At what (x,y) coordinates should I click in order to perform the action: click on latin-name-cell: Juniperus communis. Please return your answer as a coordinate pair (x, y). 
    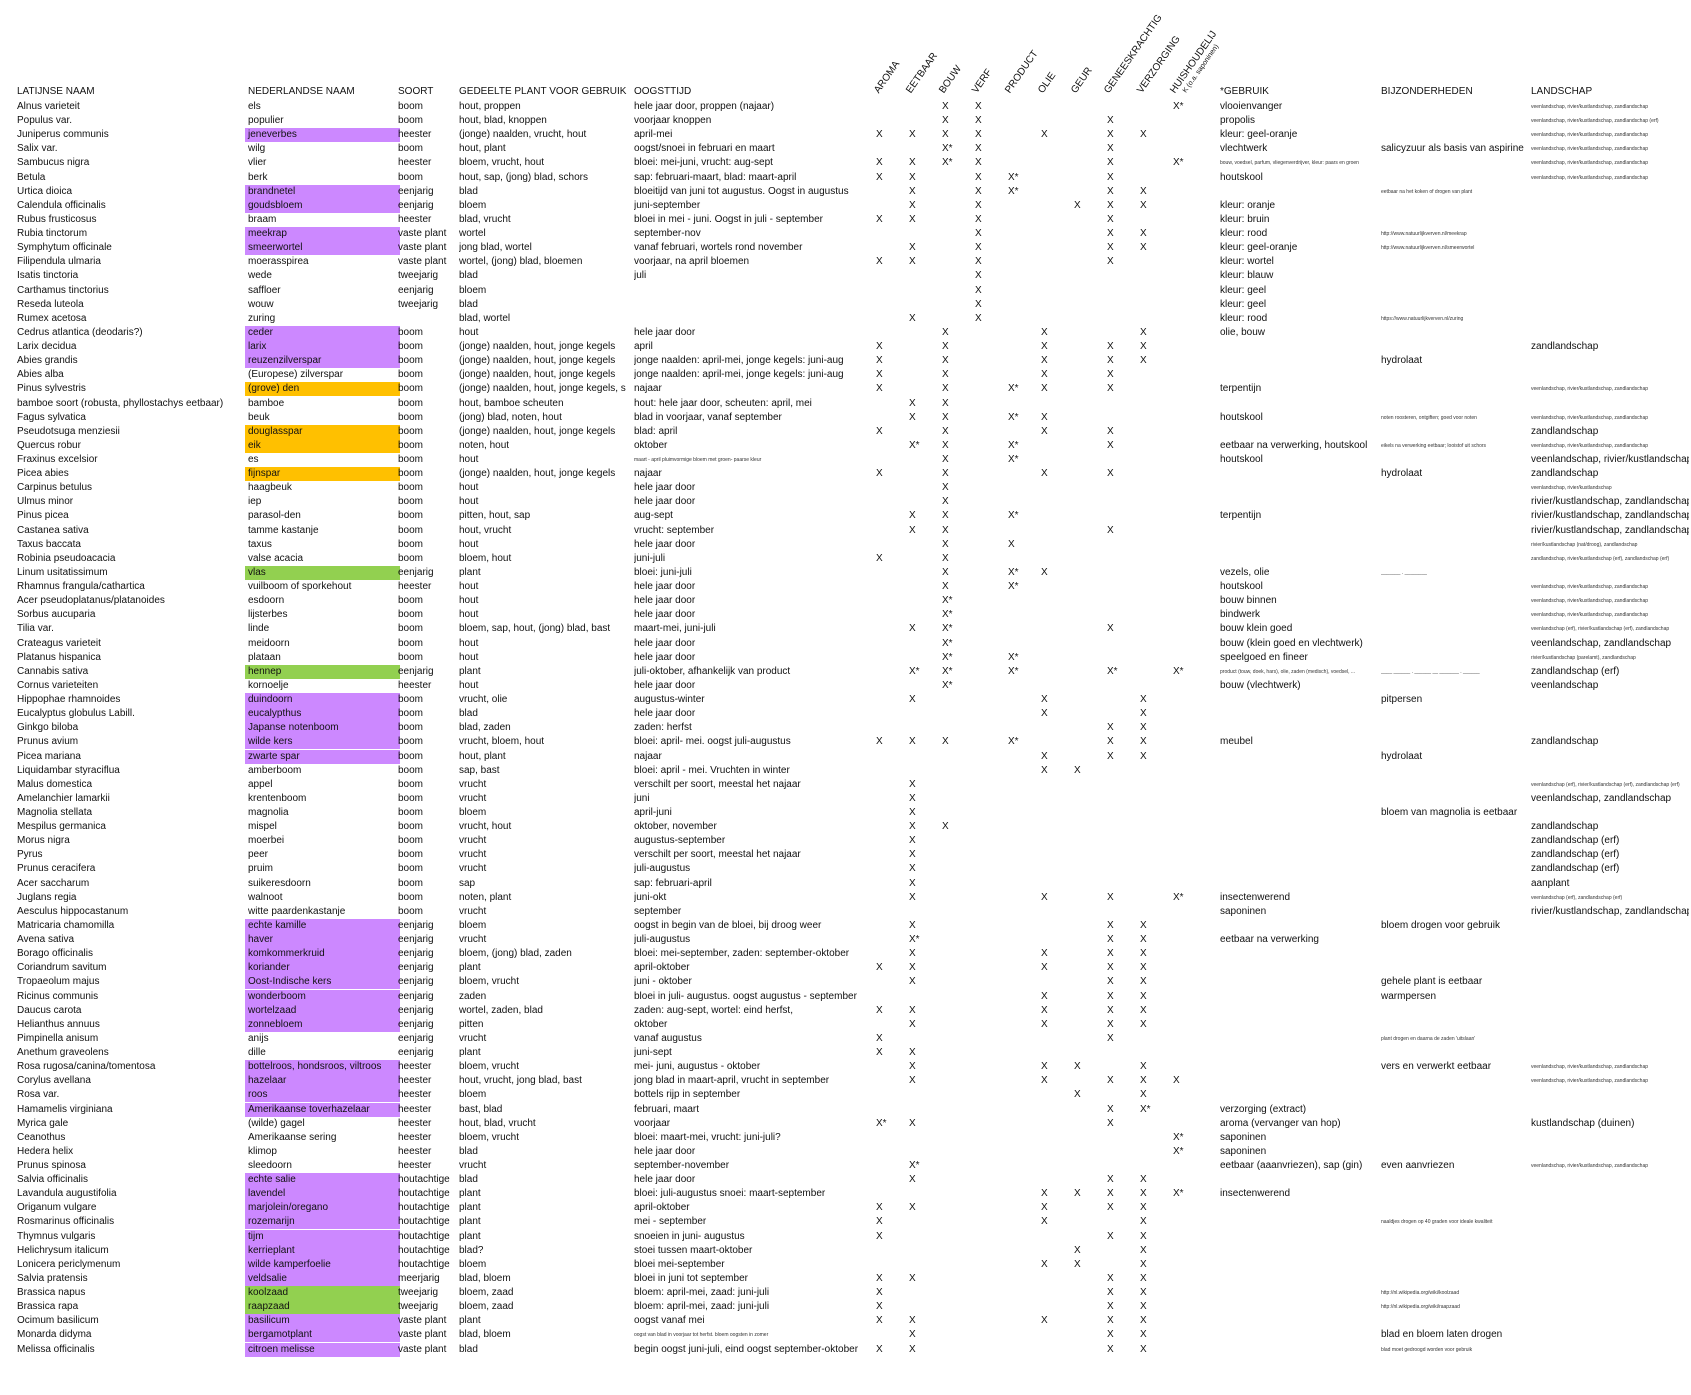
    Looking at the image, I should click on (63, 135).